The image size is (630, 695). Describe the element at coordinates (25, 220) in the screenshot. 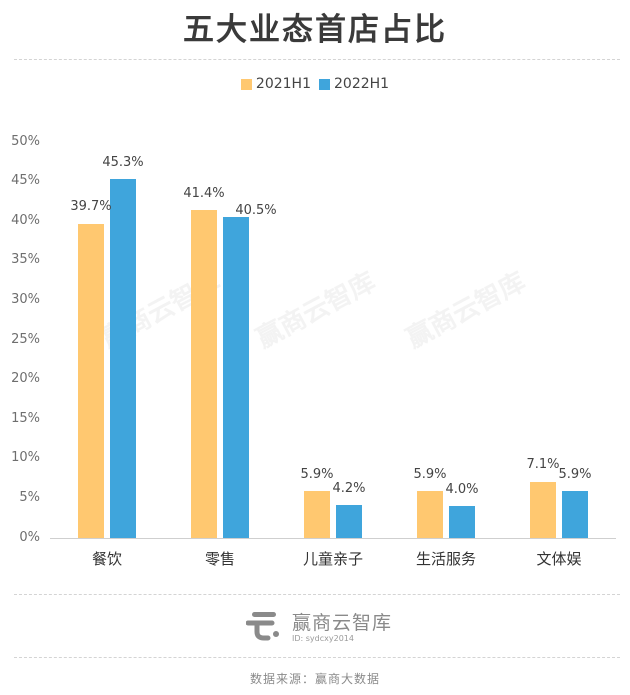

I see `y-tick: 40%` at that location.